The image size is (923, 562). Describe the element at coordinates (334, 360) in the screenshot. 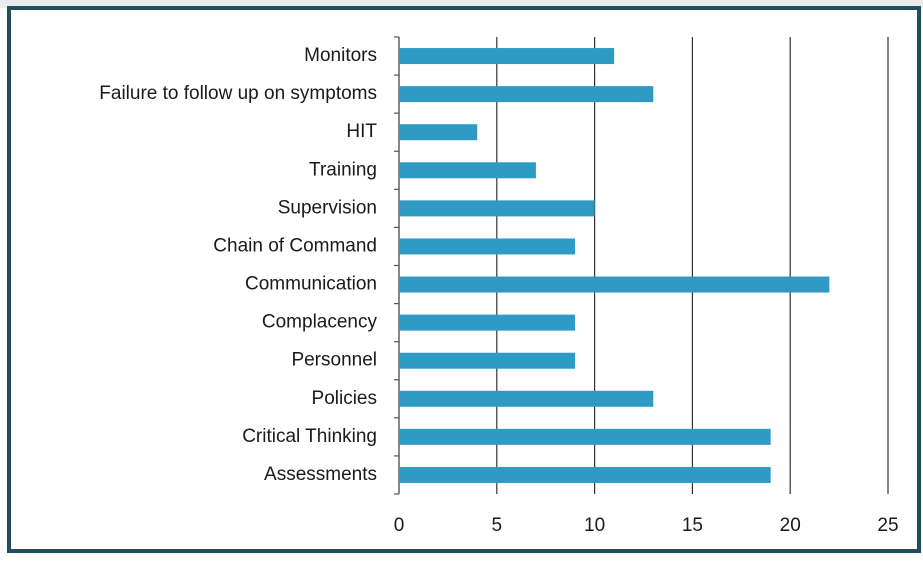

I see `y-tick-label: Personnel` at that location.